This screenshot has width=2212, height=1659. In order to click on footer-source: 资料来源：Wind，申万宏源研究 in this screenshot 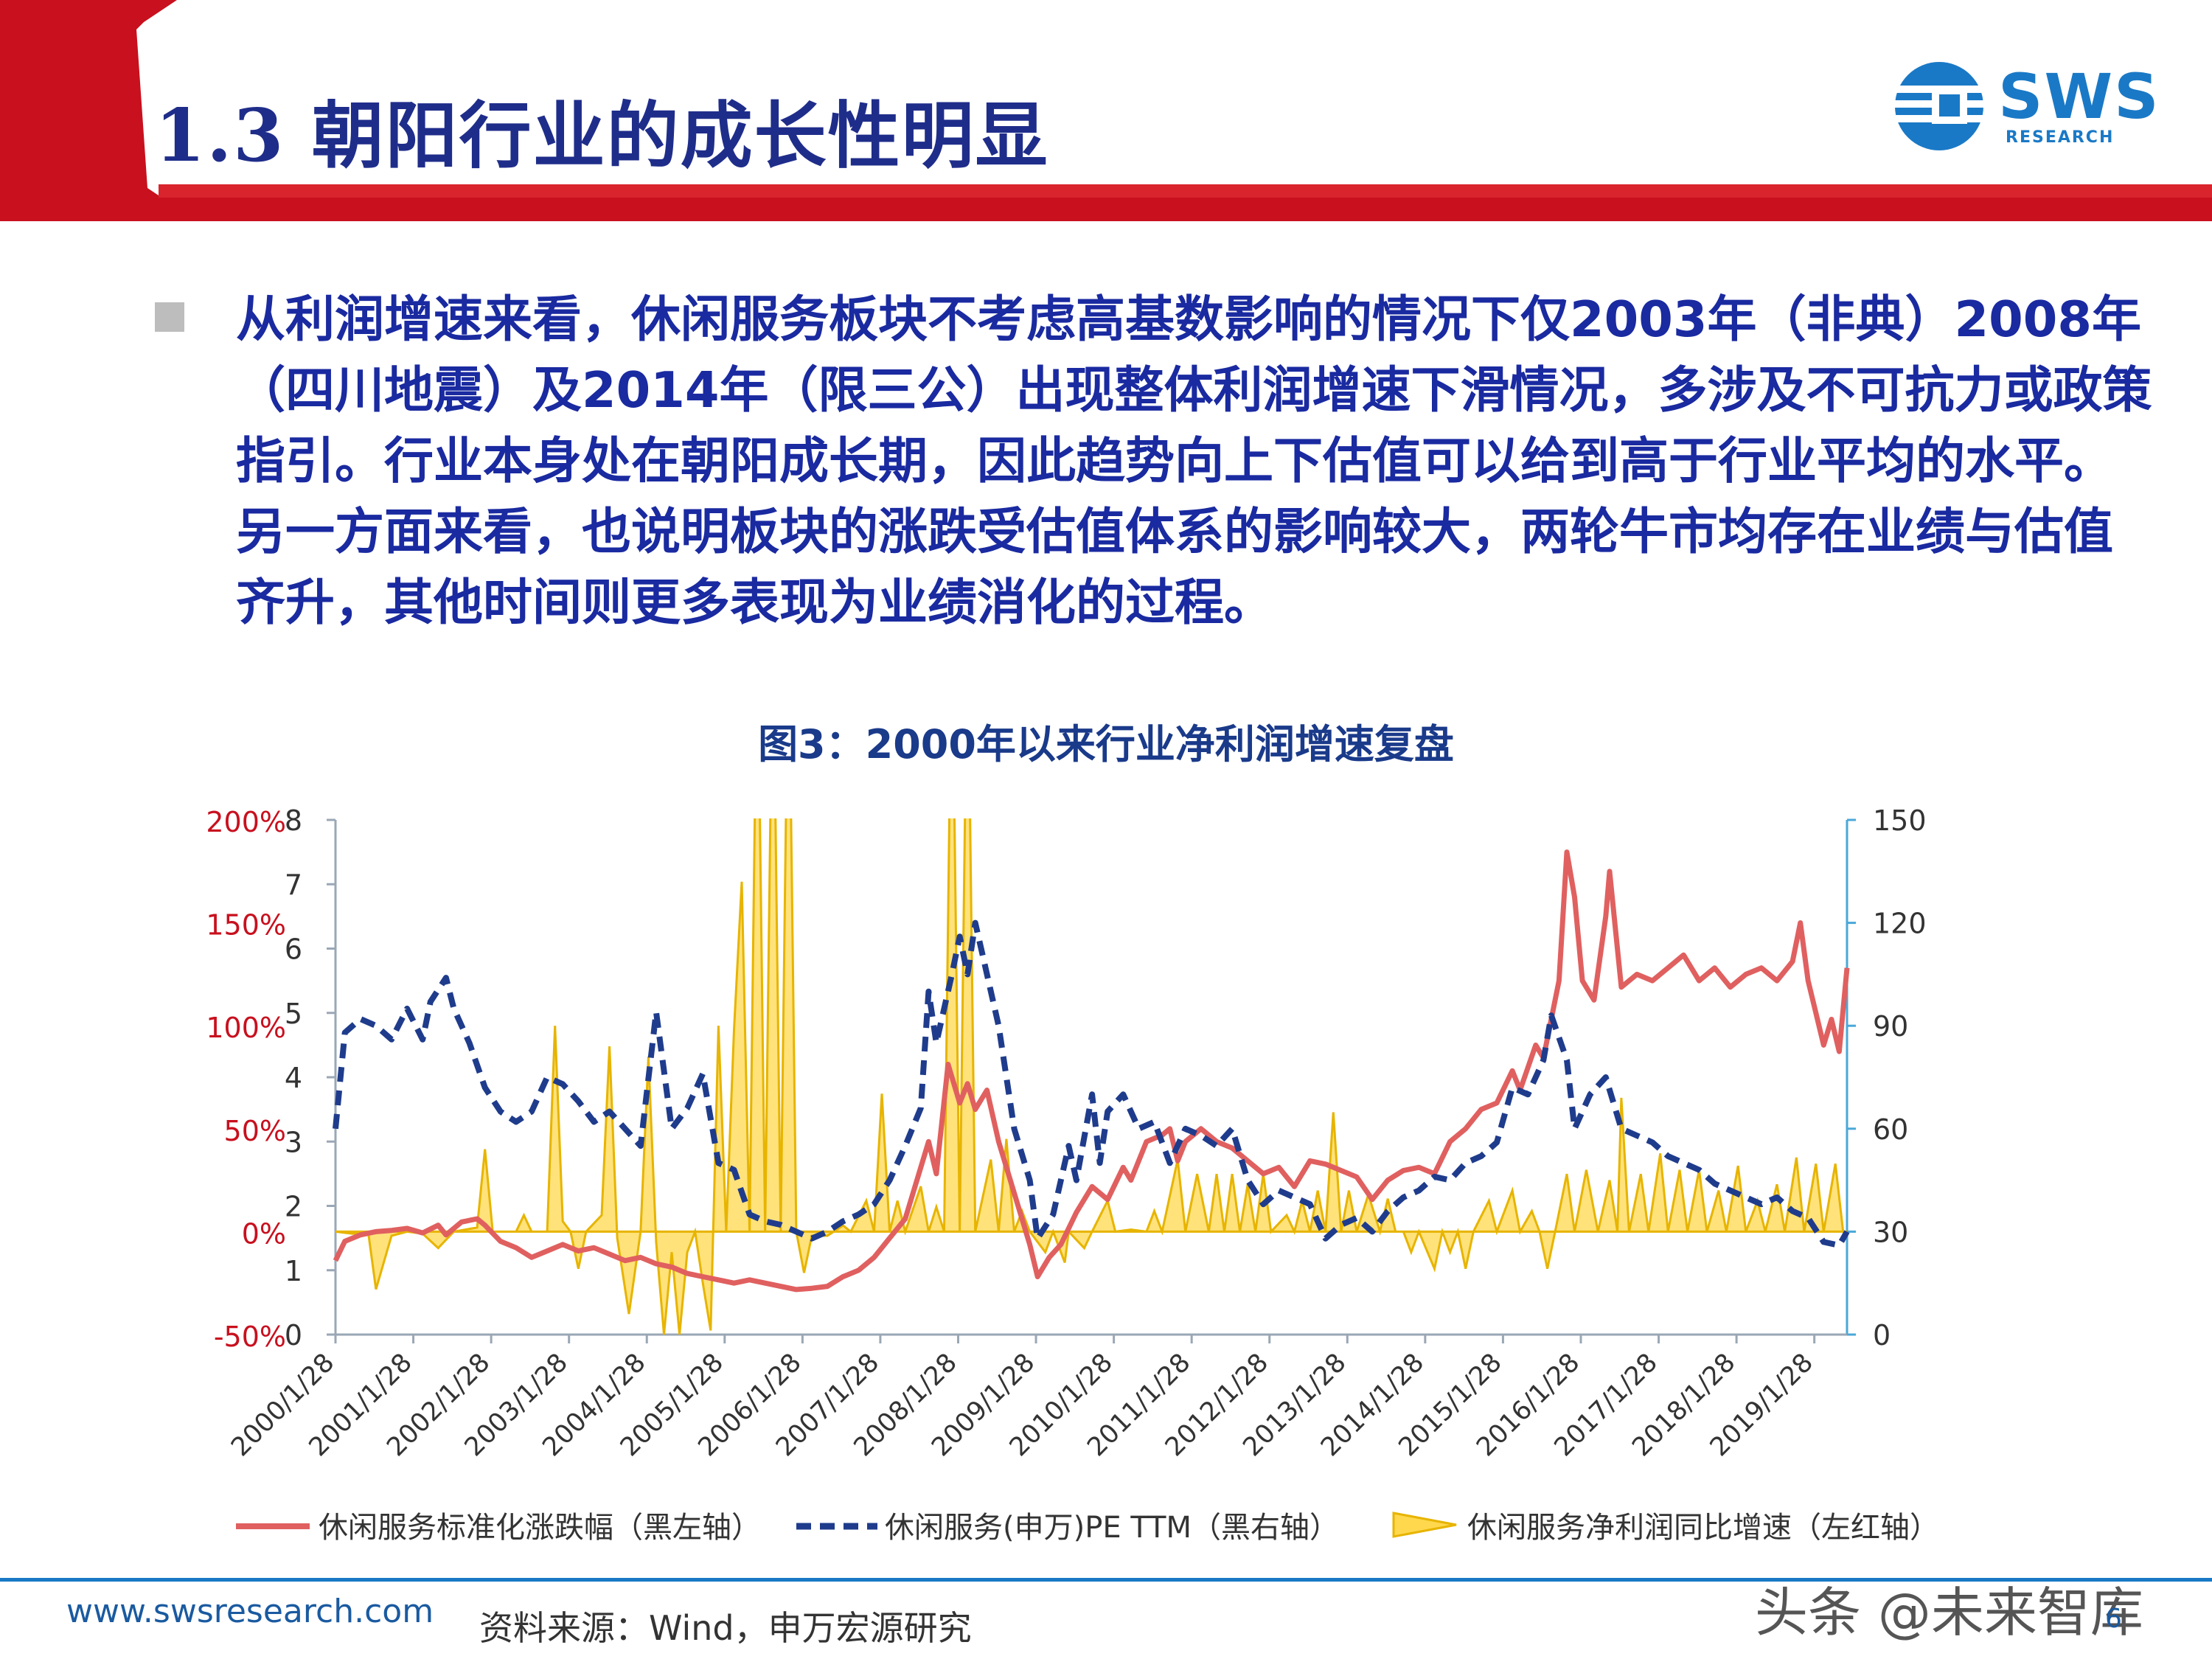, I will do `click(725, 1628)`.